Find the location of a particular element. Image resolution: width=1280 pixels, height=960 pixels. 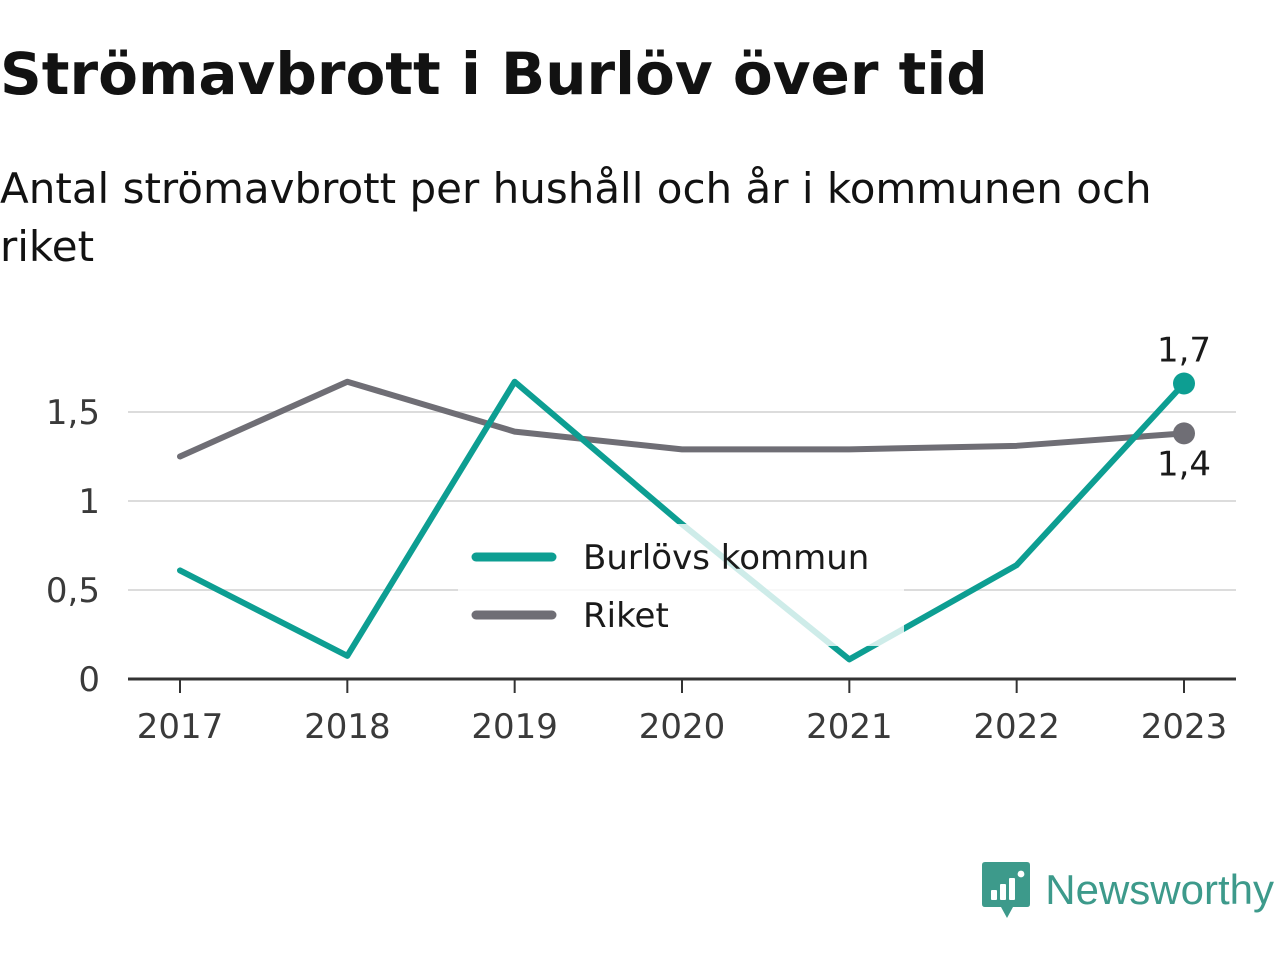

x-tick-label: 2022 is located at coordinates (1016, 727).